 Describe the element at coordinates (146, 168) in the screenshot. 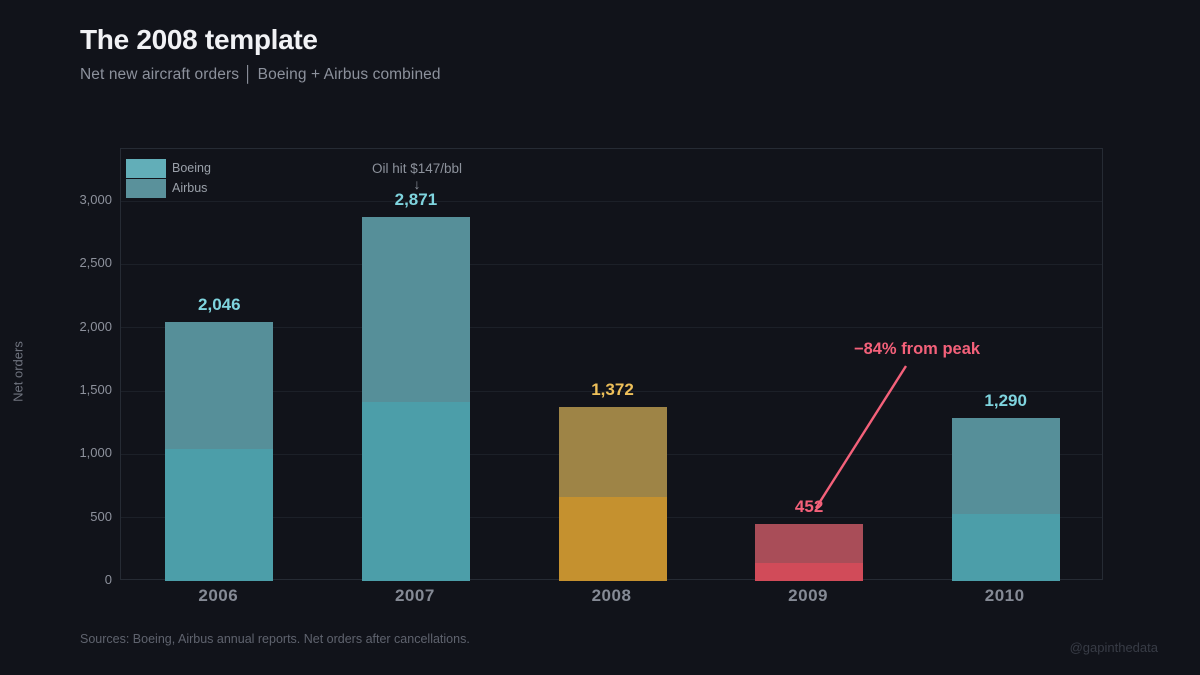

I see `legend-swatch-boeing` at that location.